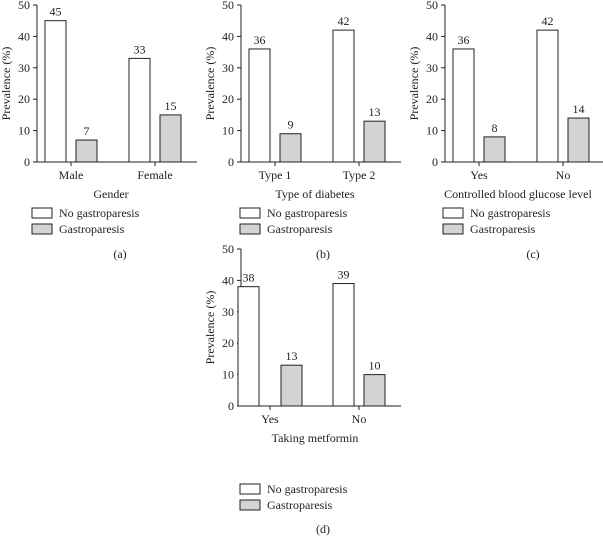 The width and height of the screenshot is (603, 536). What do you see at coordinates (140, 49) in the screenshot?
I see `data-label: 33` at bounding box center [140, 49].